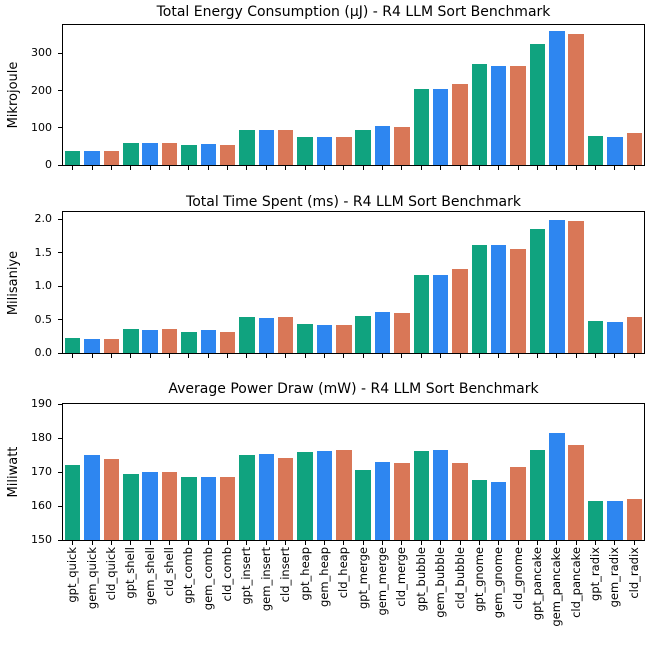 This screenshot has height=650, width=657. Describe the element at coordinates (246, 576) in the screenshot. I see `x-tick-label-gpt_insert: gpt_insert` at that location.